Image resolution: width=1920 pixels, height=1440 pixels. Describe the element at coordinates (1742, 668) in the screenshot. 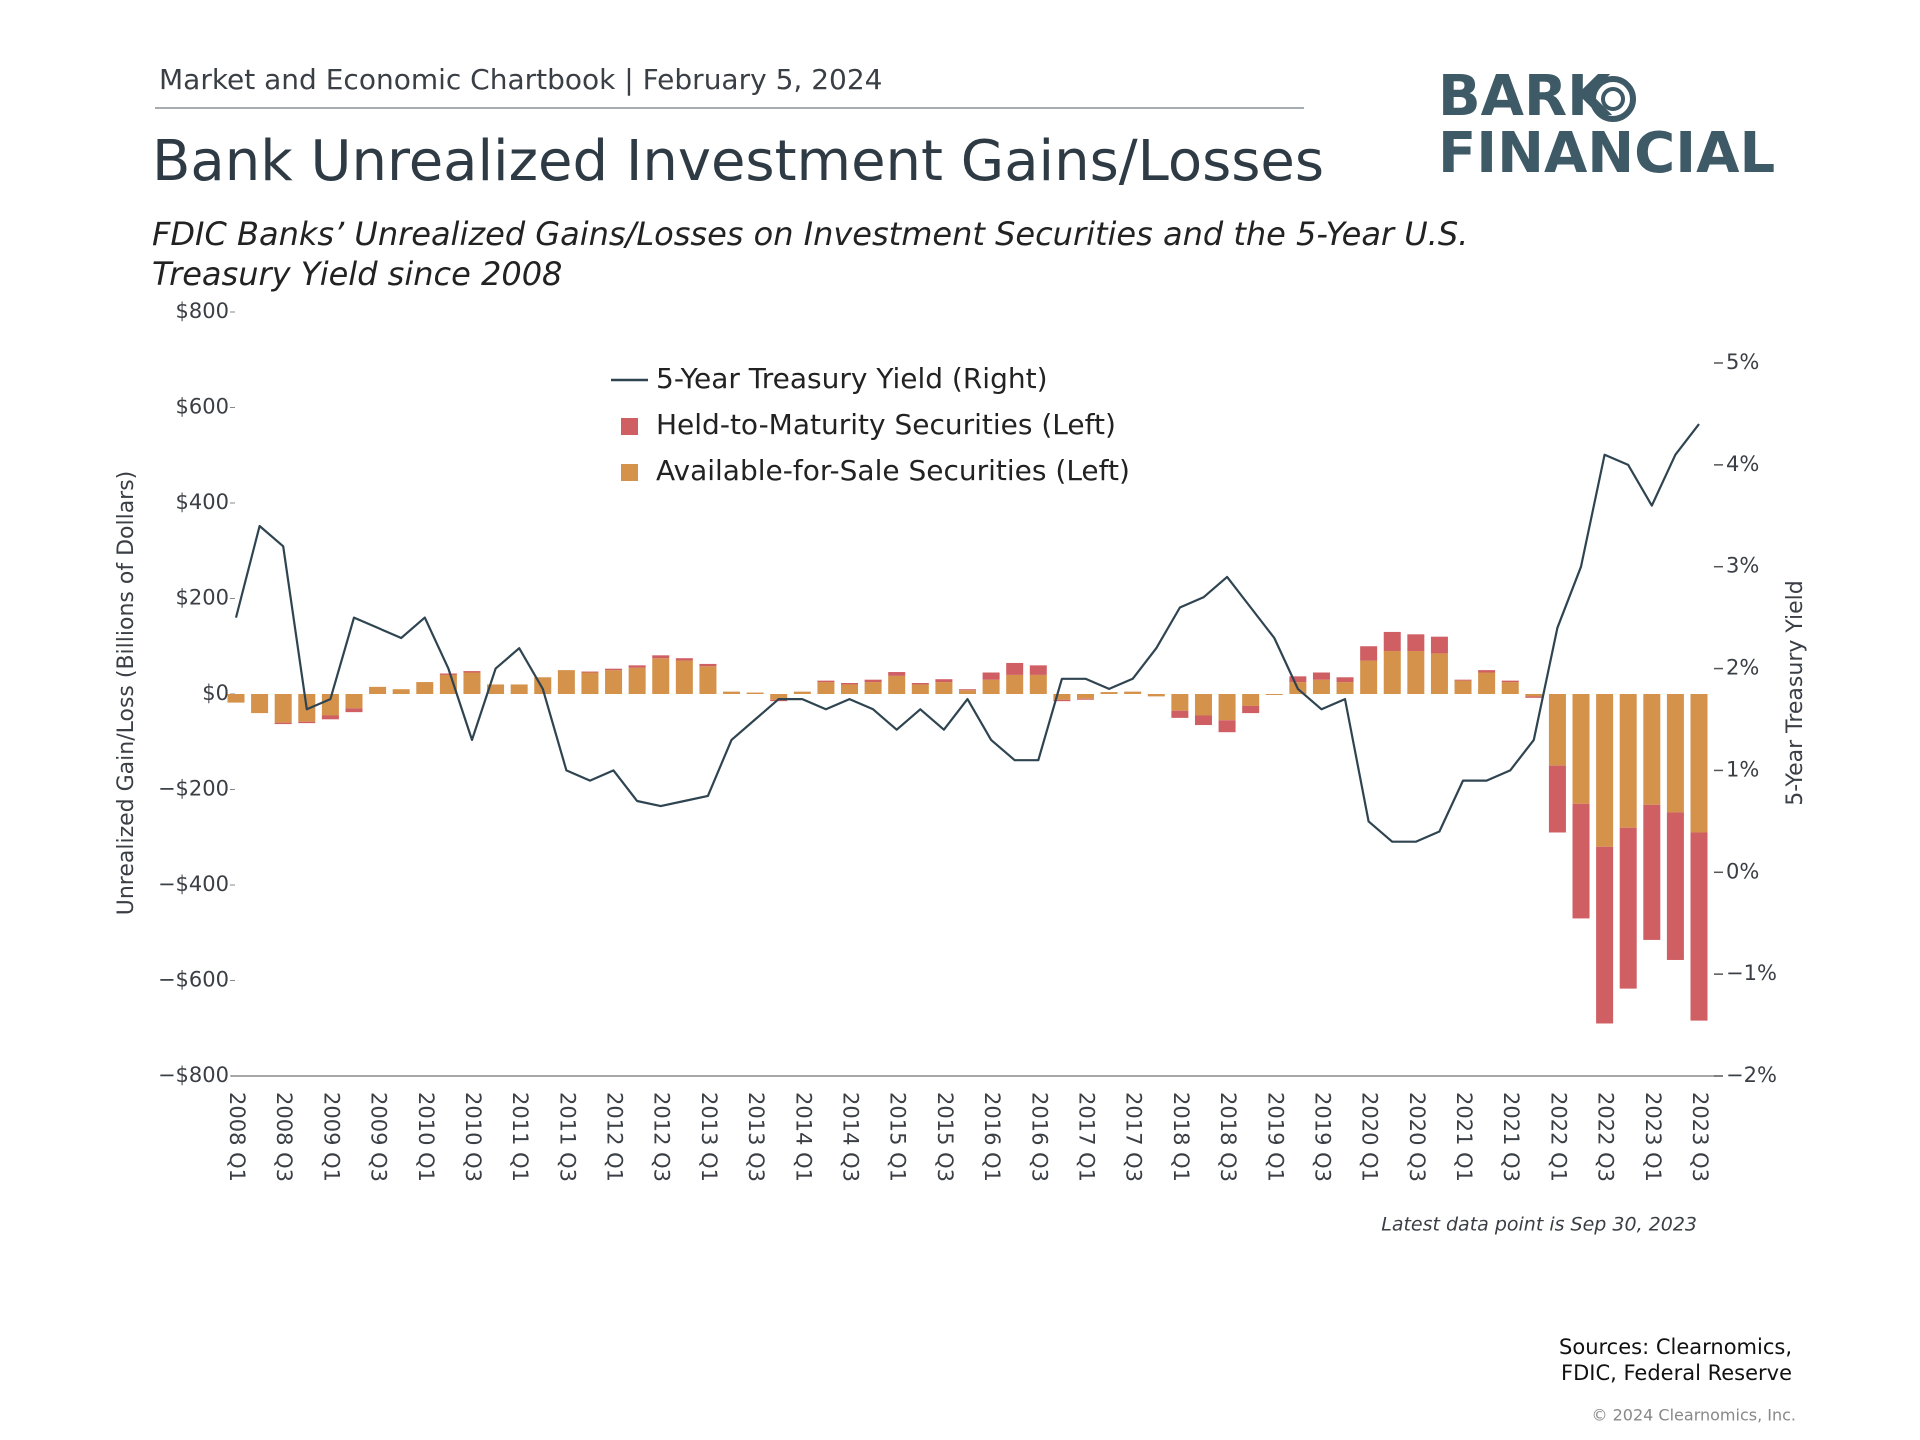

I see `y2-tick-label: 2%` at that location.